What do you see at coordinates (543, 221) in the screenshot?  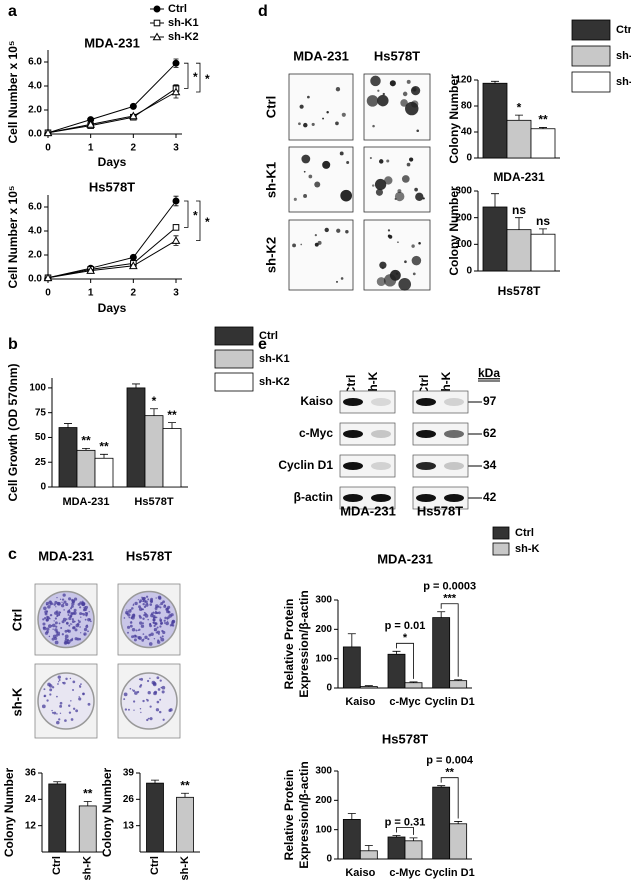 I see `significance-label: ns` at bounding box center [543, 221].